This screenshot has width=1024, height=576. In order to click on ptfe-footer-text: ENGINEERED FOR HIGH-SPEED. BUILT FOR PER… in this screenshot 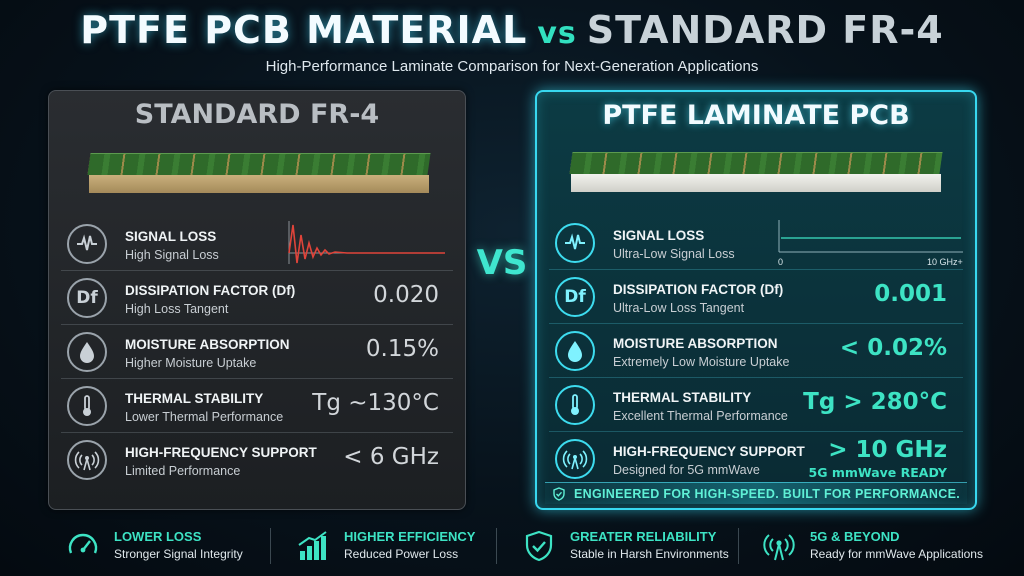, I will do `click(766, 493)`.